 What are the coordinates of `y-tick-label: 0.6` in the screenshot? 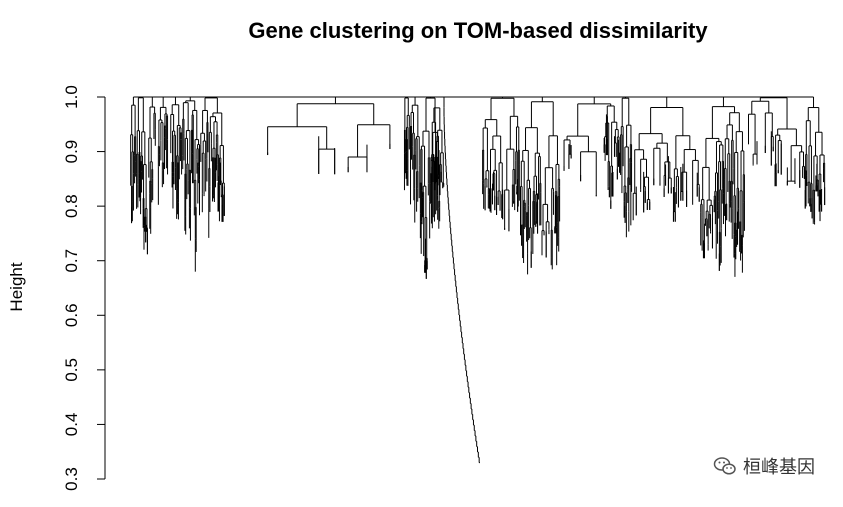 It's located at (71, 315).